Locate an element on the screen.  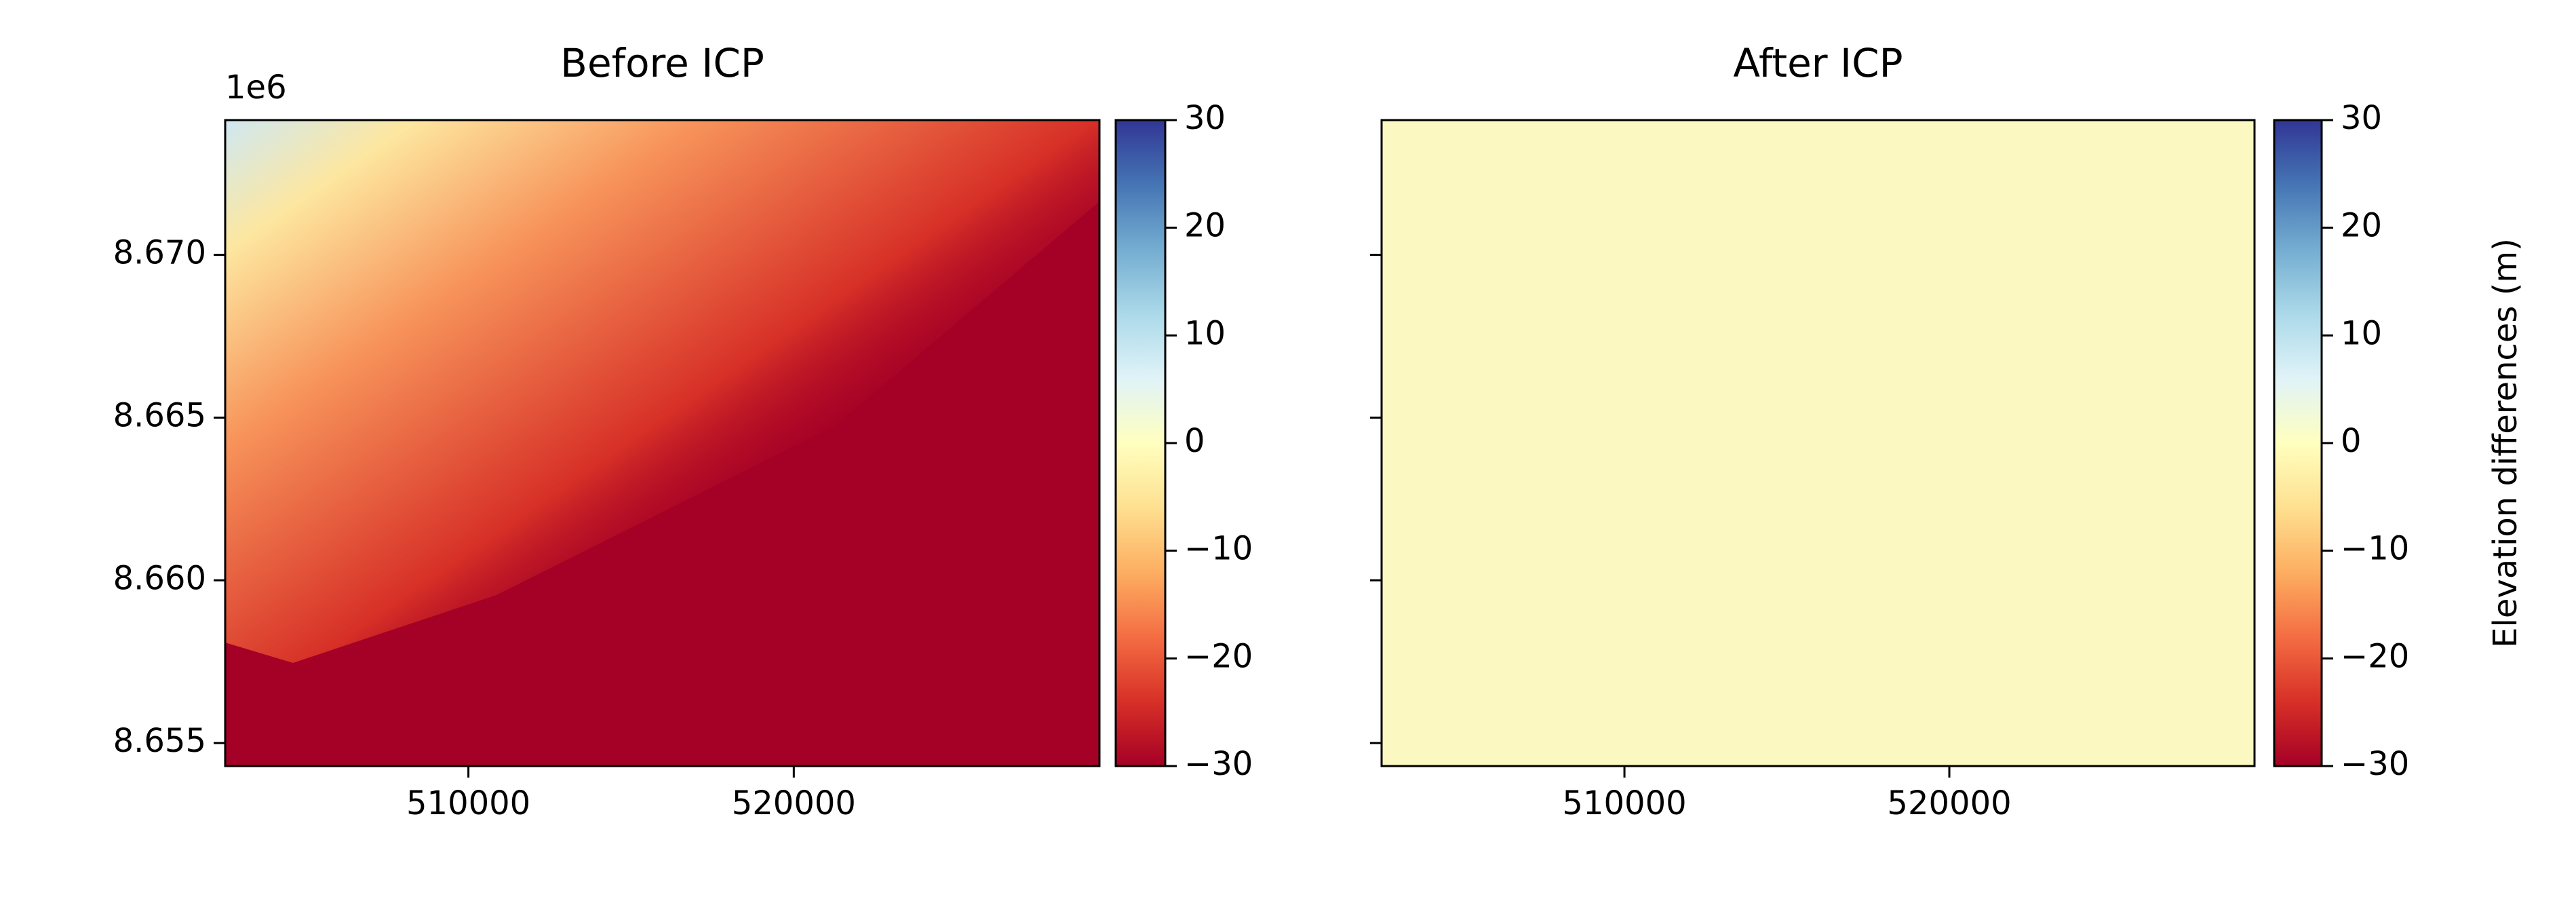
title: Before ICP is located at coordinates (662, 63).